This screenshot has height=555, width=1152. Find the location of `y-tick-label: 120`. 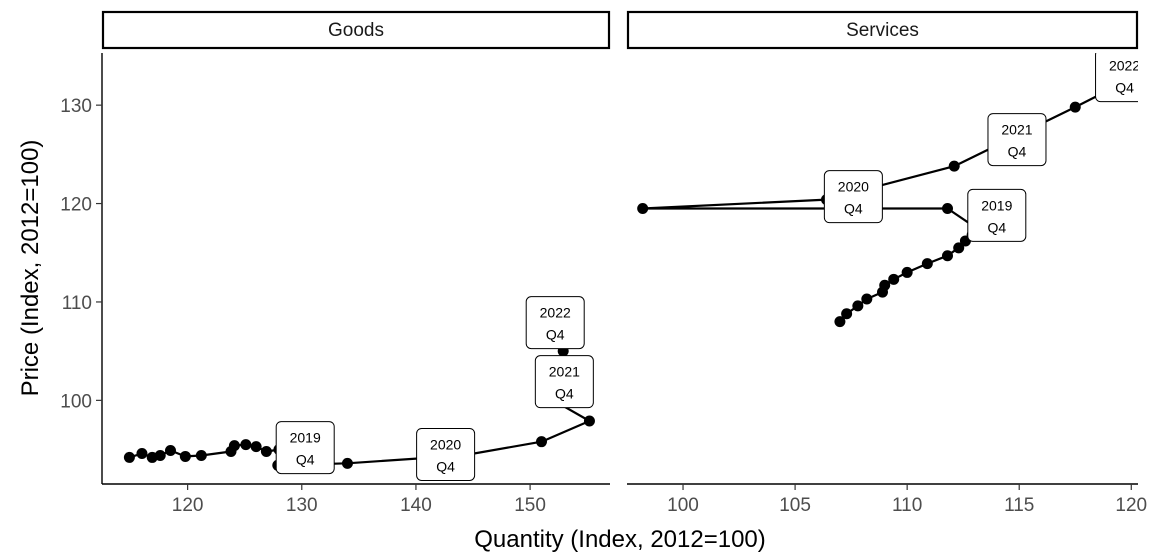

y-tick-label: 120 is located at coordinates (76, 205).